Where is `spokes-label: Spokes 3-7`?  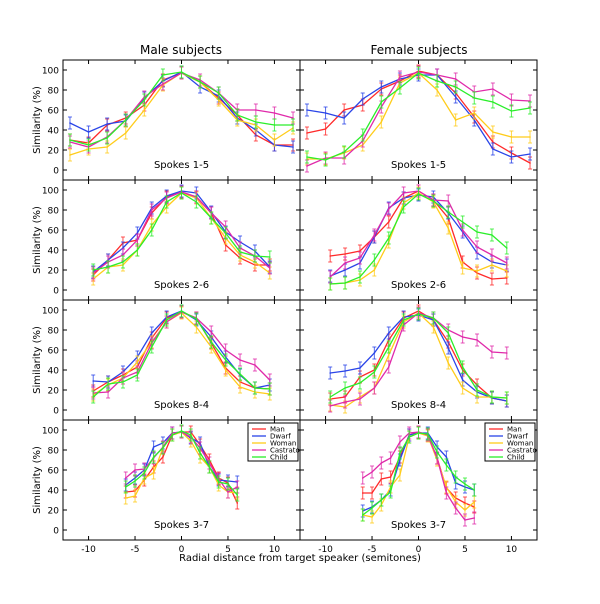
spokes-label: Spokes 3-7 is located at coordinates (418, 525).